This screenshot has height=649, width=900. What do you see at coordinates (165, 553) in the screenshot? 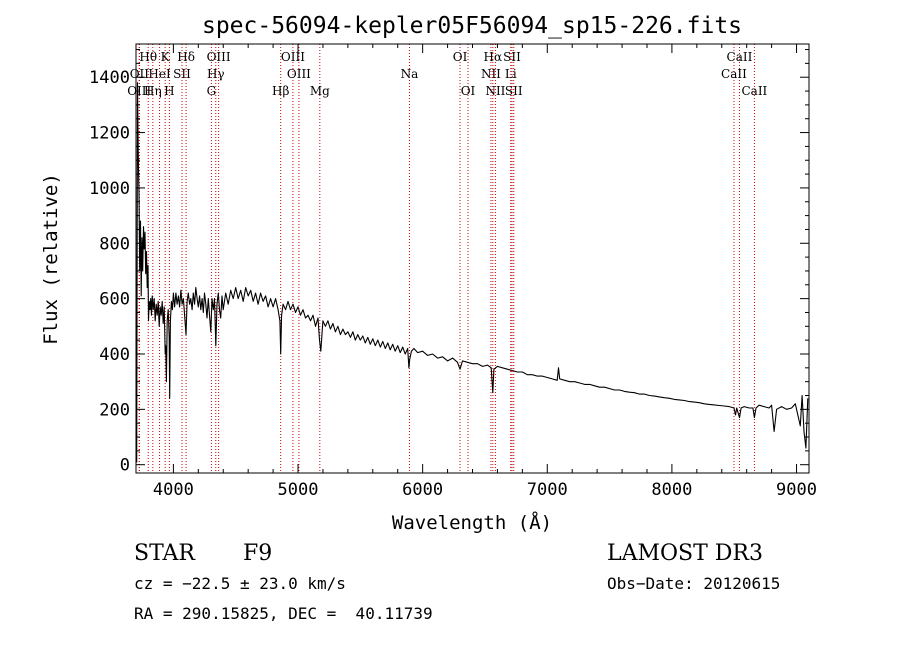
I see `object-class: STAR` at bounding box center [165, 553].